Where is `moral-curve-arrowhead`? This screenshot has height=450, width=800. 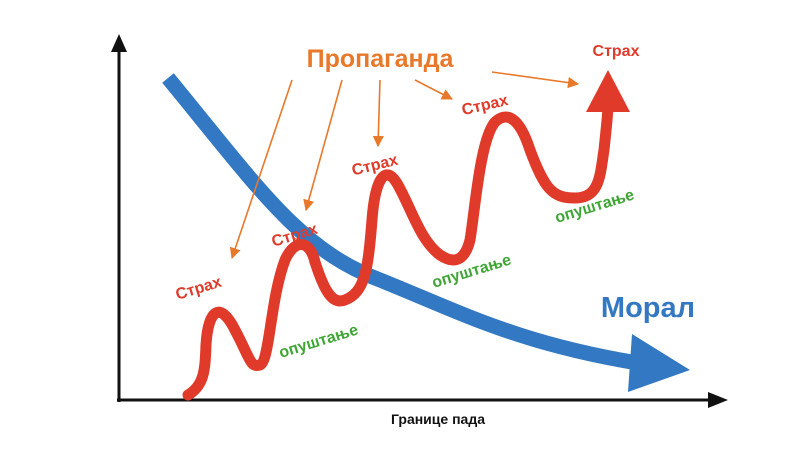
moral-curve-arrowhead is located at coordinates (659, 363).